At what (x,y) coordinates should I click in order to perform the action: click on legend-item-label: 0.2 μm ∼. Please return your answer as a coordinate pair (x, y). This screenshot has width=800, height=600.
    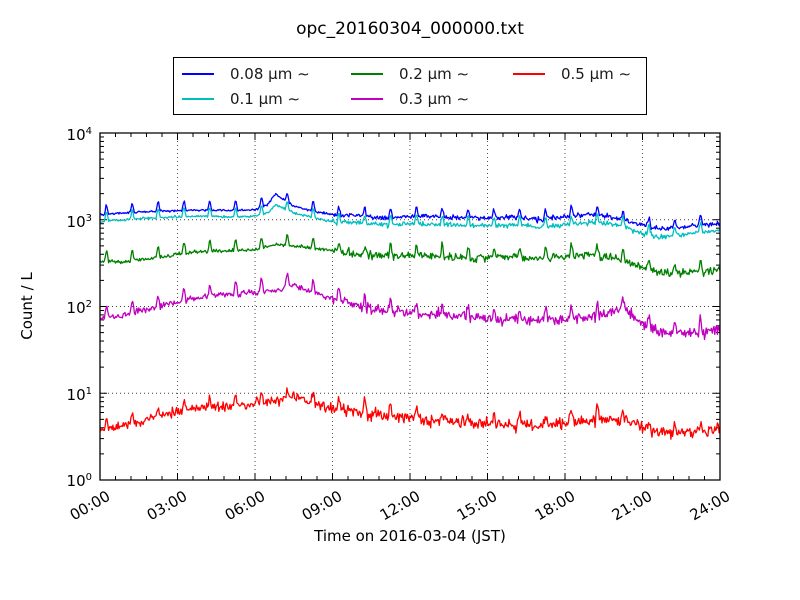
    Looking at the image, I should click on (434, 74).